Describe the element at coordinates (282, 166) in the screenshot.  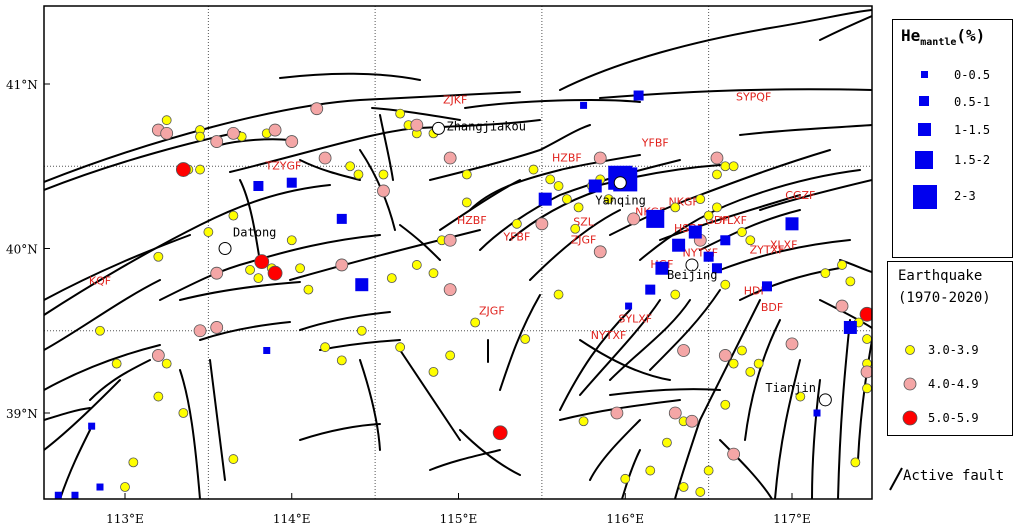
I see `fault-label: TZYGF` at that location.